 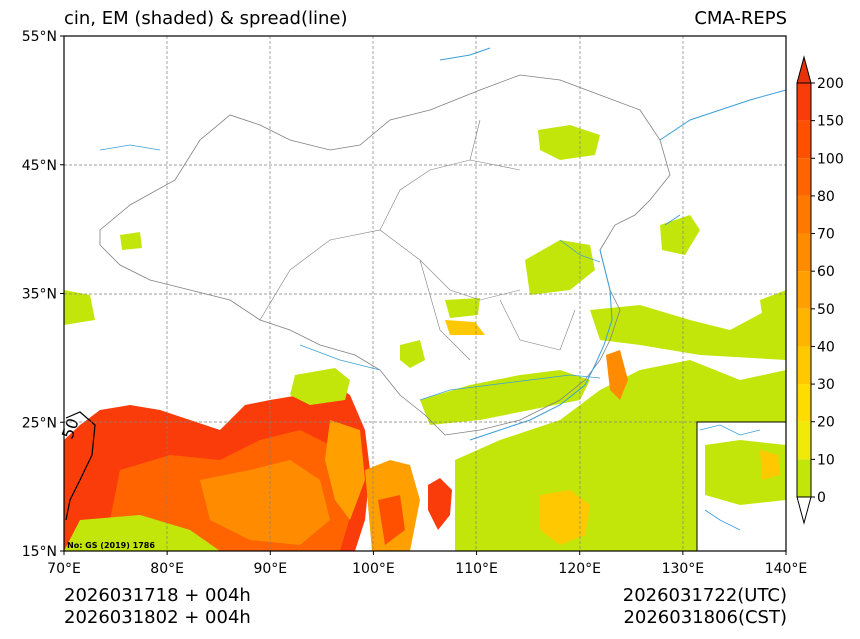 What do you see at coordinates (826, 385) in the screenshot?
I see `colorbar-label: 30` at bounding box center [826, 385].